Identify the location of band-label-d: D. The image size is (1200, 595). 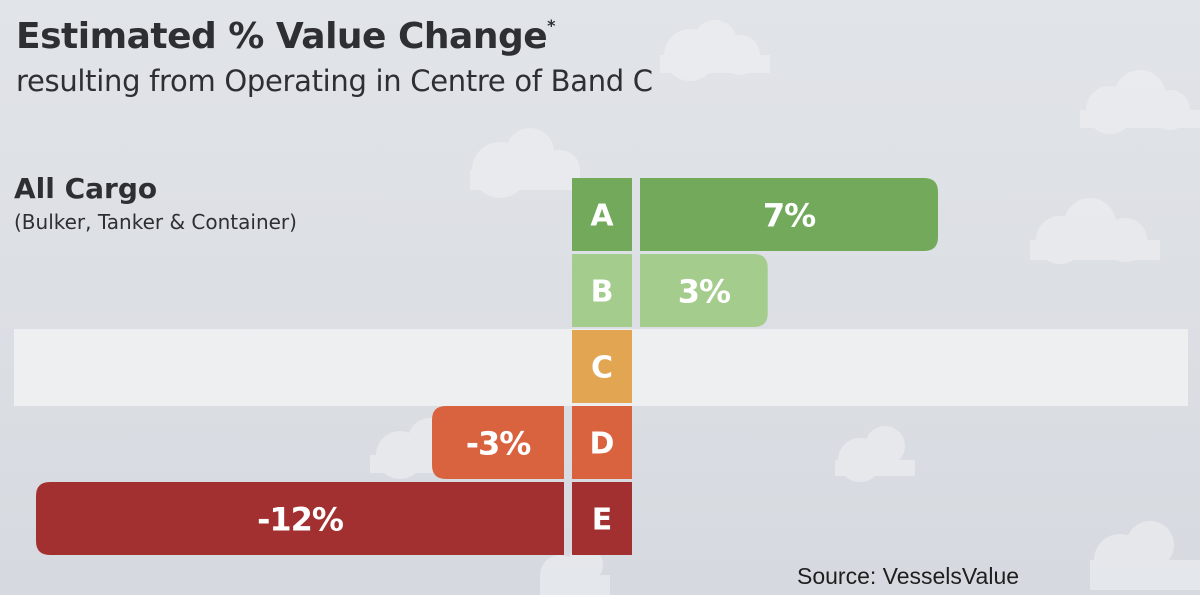
(602, 444).